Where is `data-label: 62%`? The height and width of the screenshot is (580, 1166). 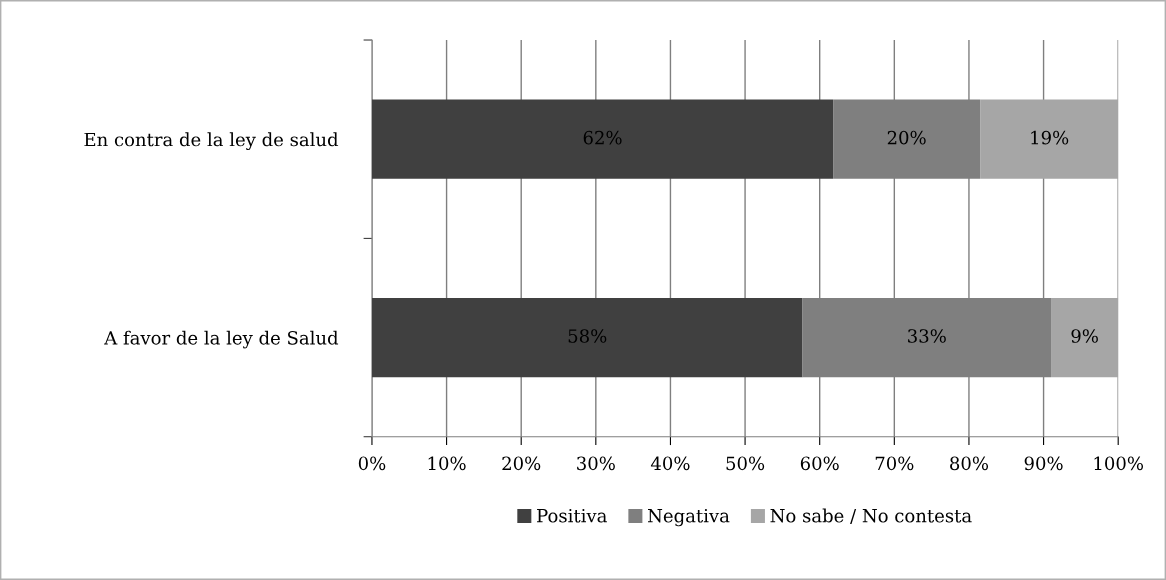
data-label: 62% is located at coordinates (602, 137).